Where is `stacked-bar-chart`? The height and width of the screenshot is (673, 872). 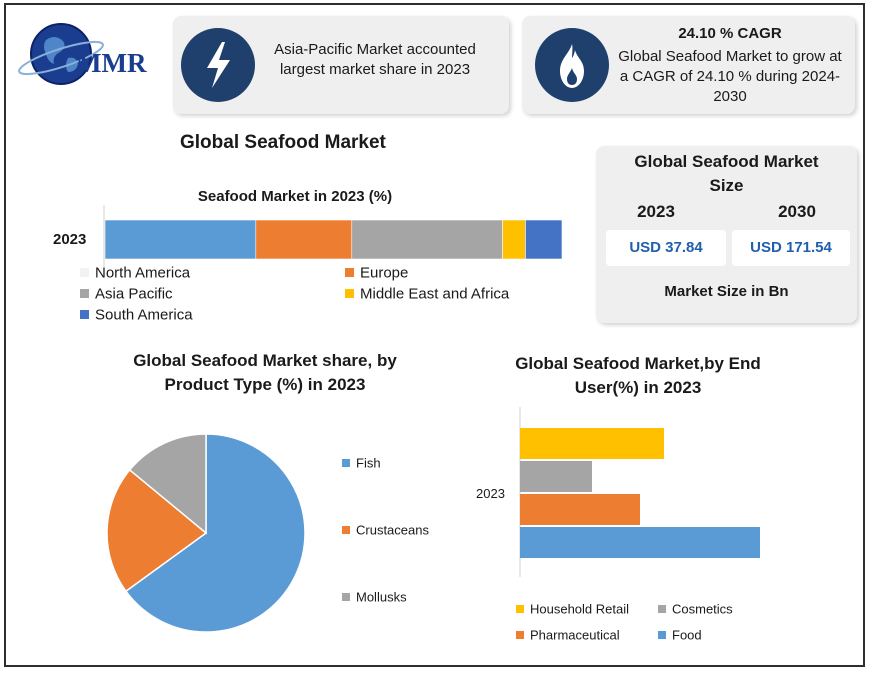 stacked-bar-chart is located at coordinates (333, 236).